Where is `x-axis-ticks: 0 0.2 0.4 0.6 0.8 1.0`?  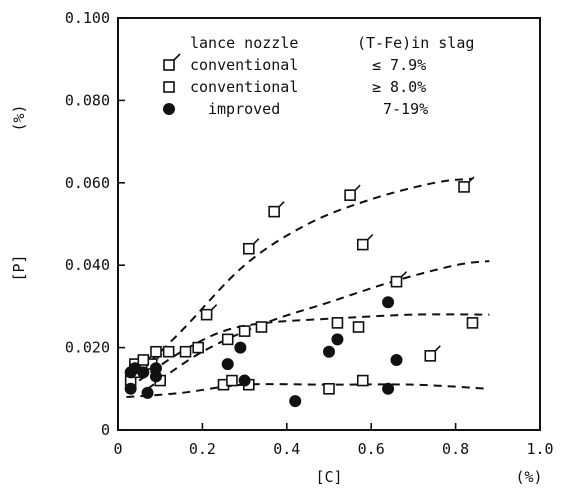
x-axis-ticks: 0 0.2 0.4 0.6 0.8 1.0 is located at coordinates (333, 440).